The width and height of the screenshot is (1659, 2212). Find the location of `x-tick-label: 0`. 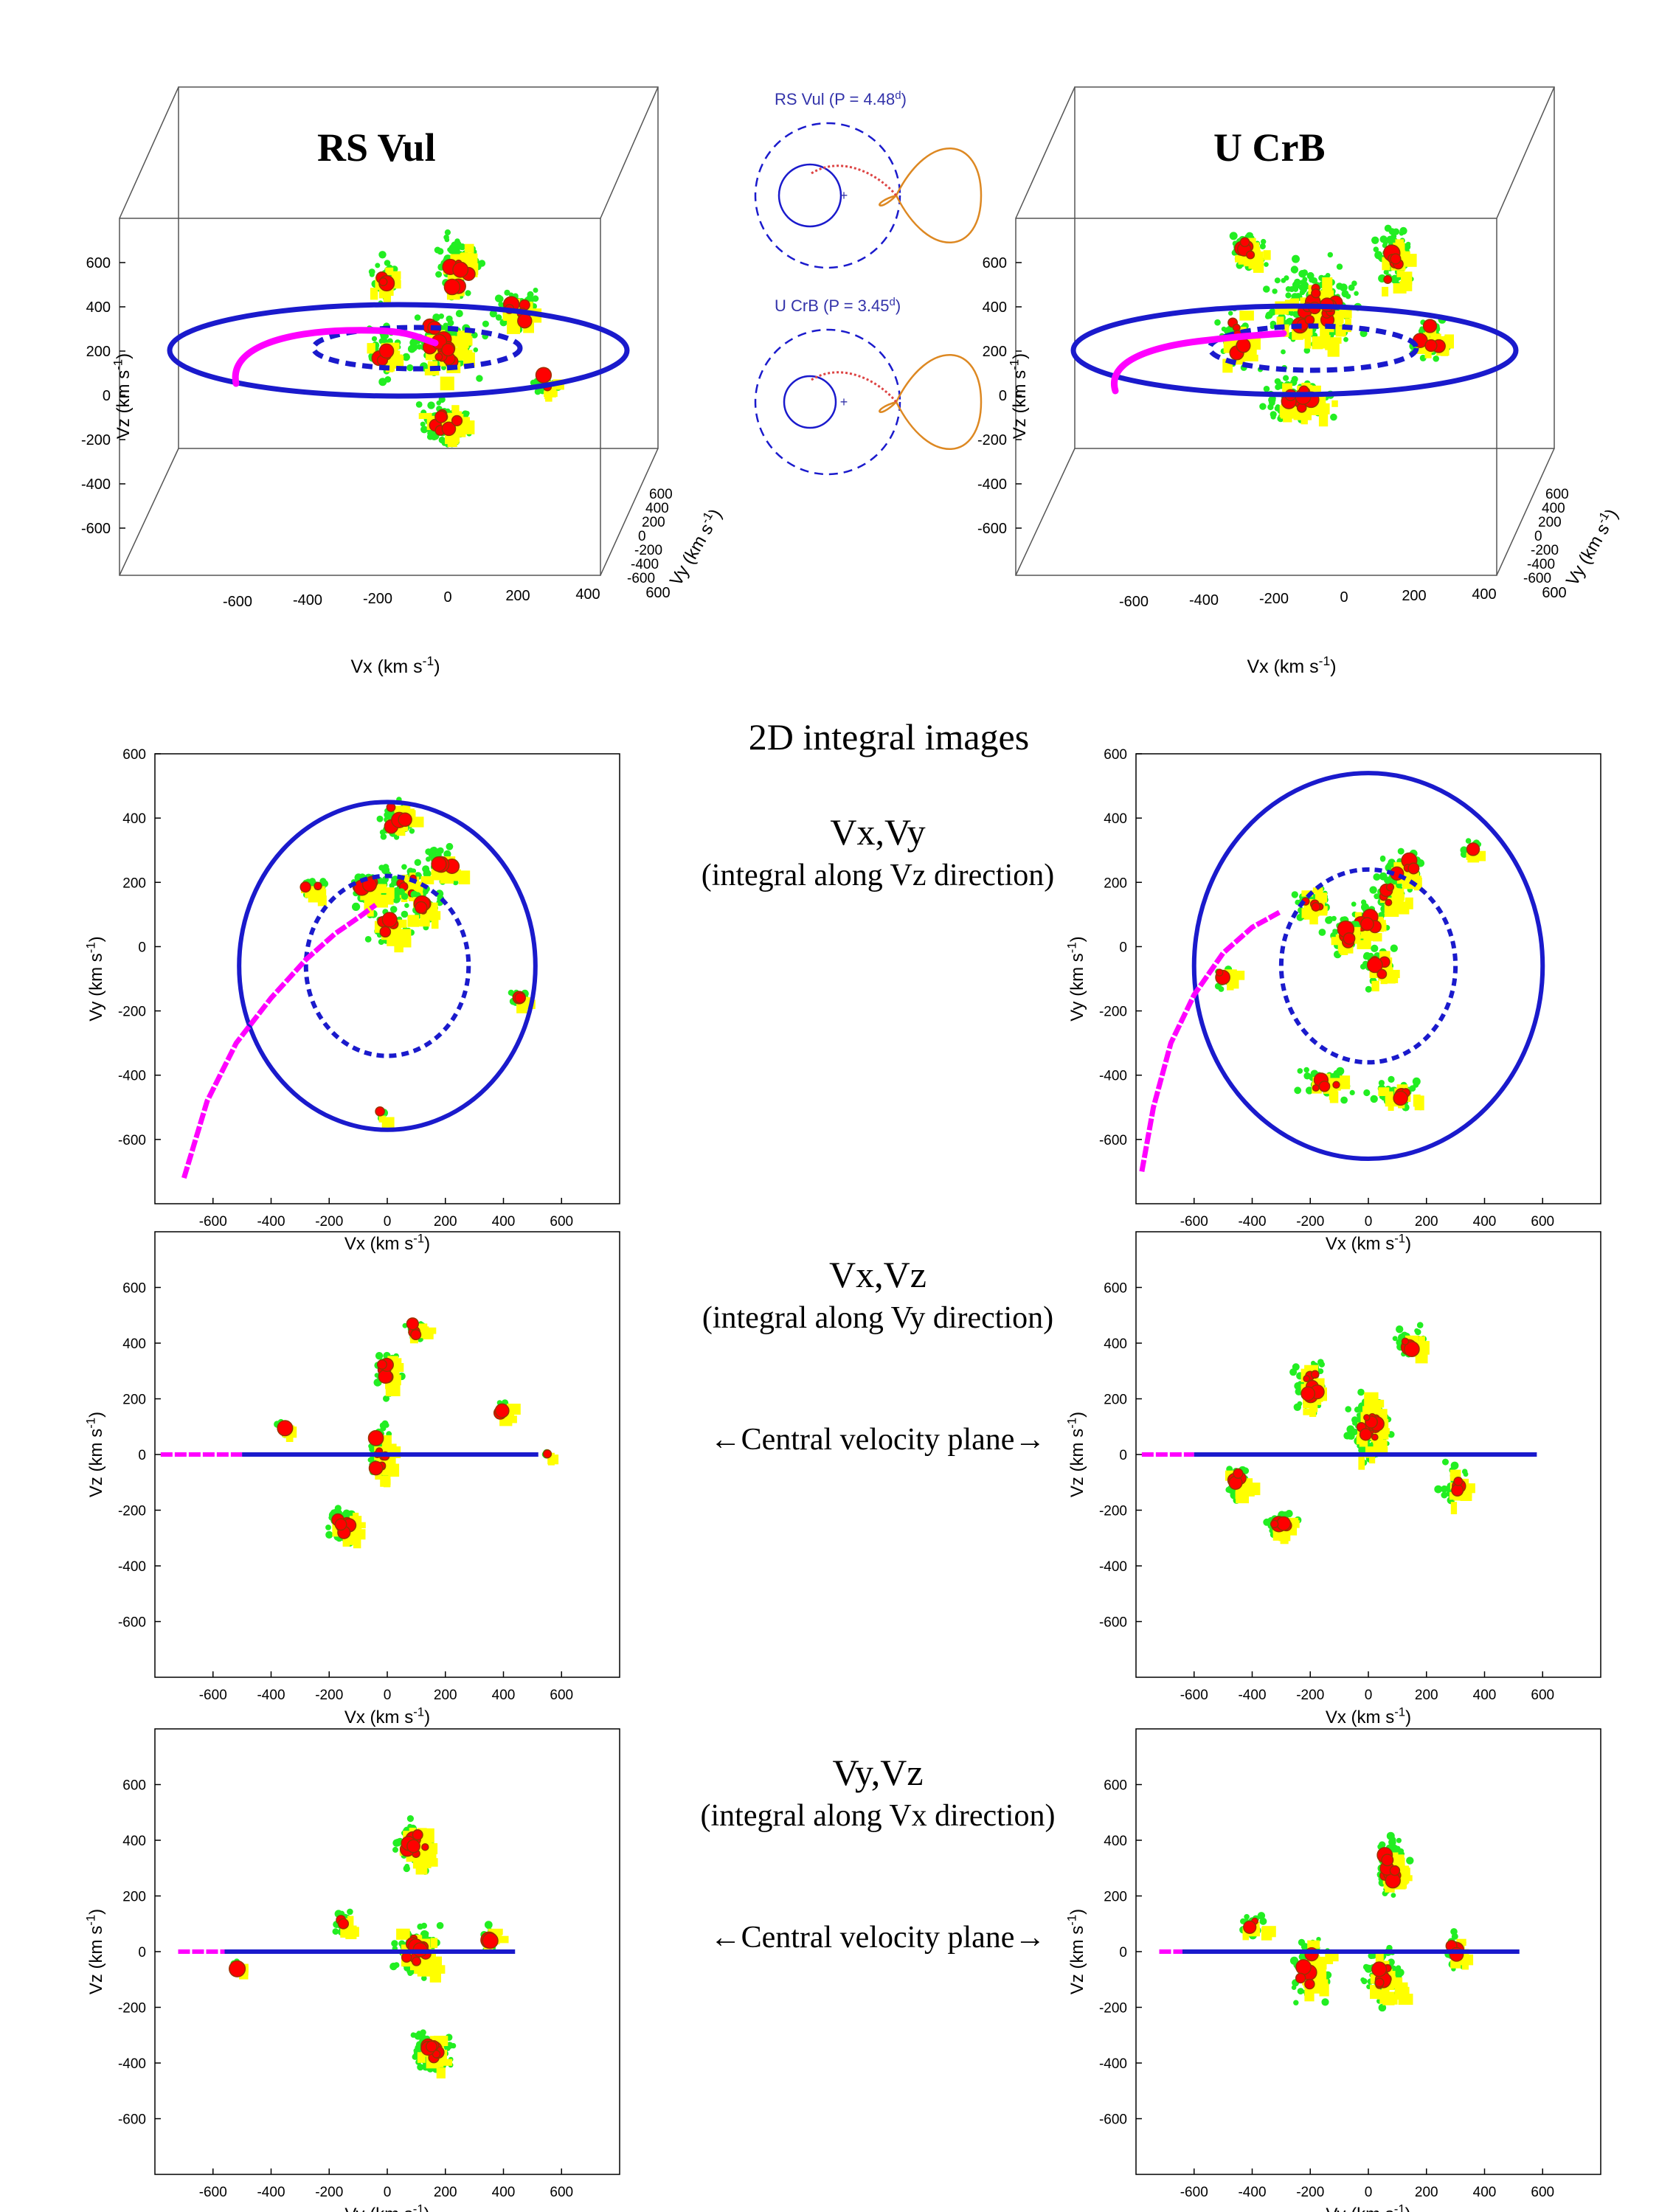

x-tick-label: 0 is located at coordinates (1369, 1696).